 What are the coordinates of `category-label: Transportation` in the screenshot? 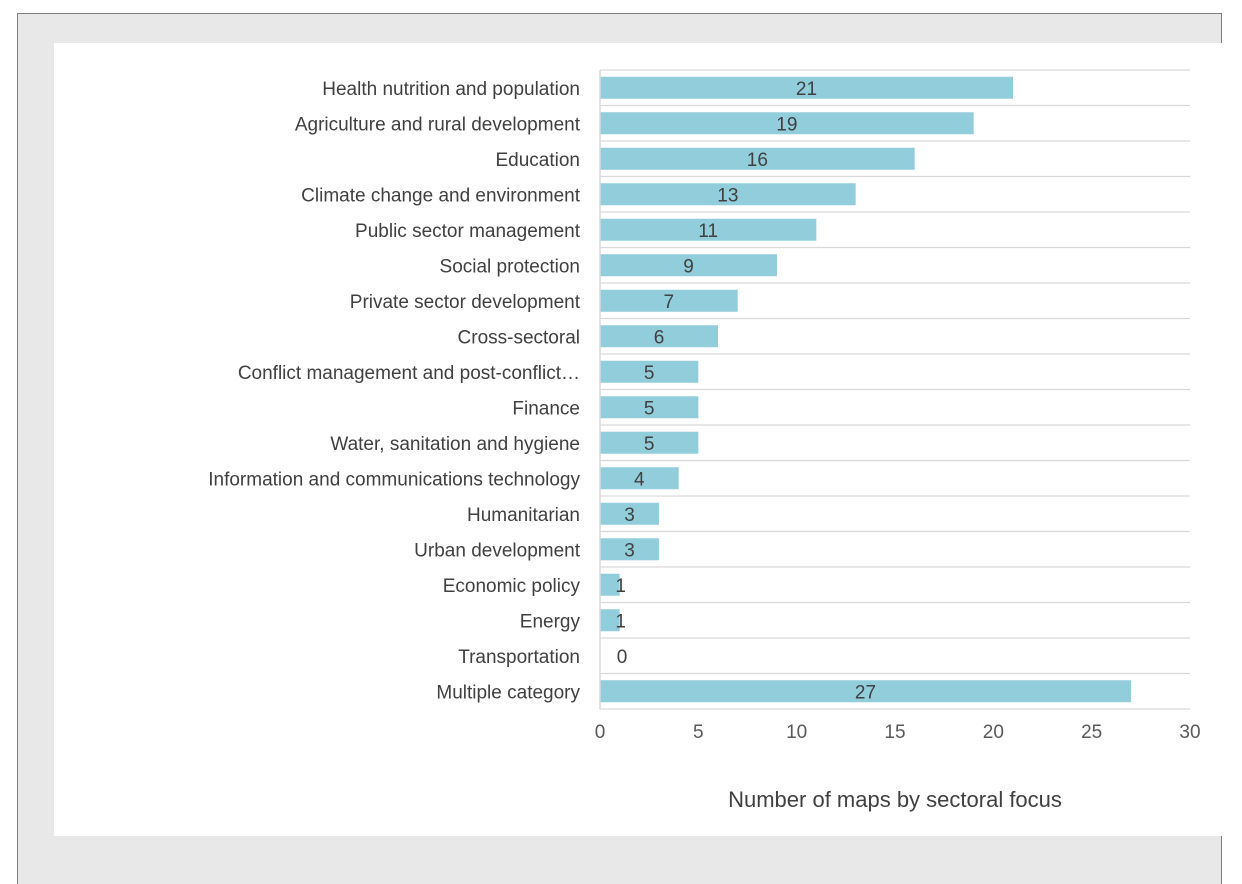 It's located at (519, 657).